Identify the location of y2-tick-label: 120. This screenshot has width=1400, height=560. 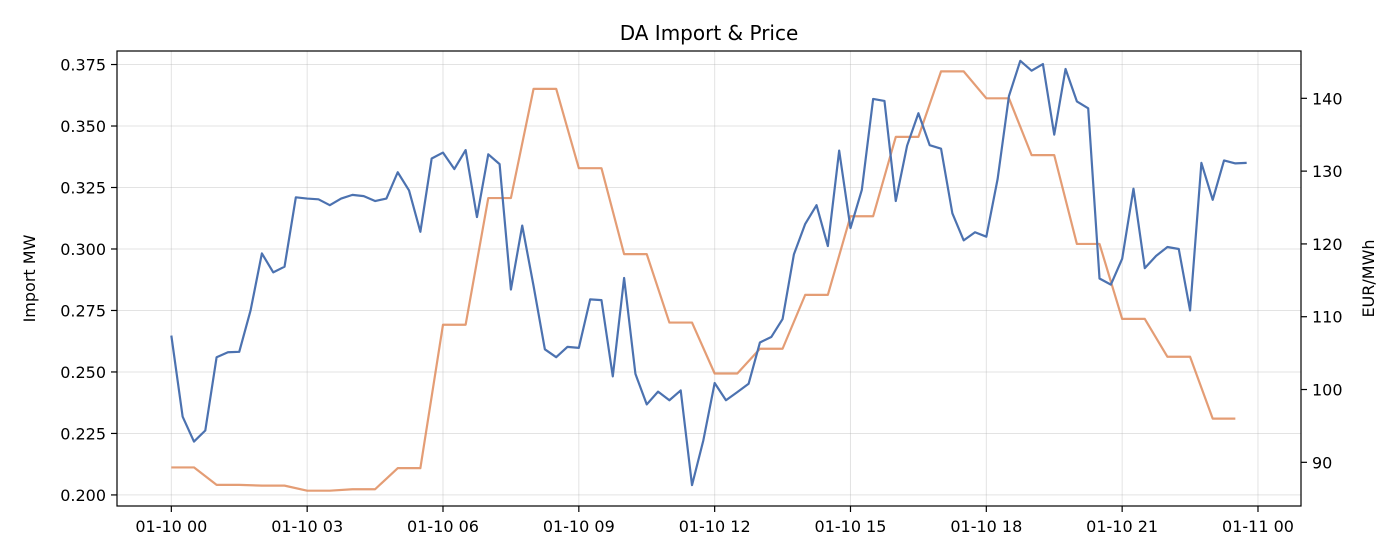
(1327, 244).